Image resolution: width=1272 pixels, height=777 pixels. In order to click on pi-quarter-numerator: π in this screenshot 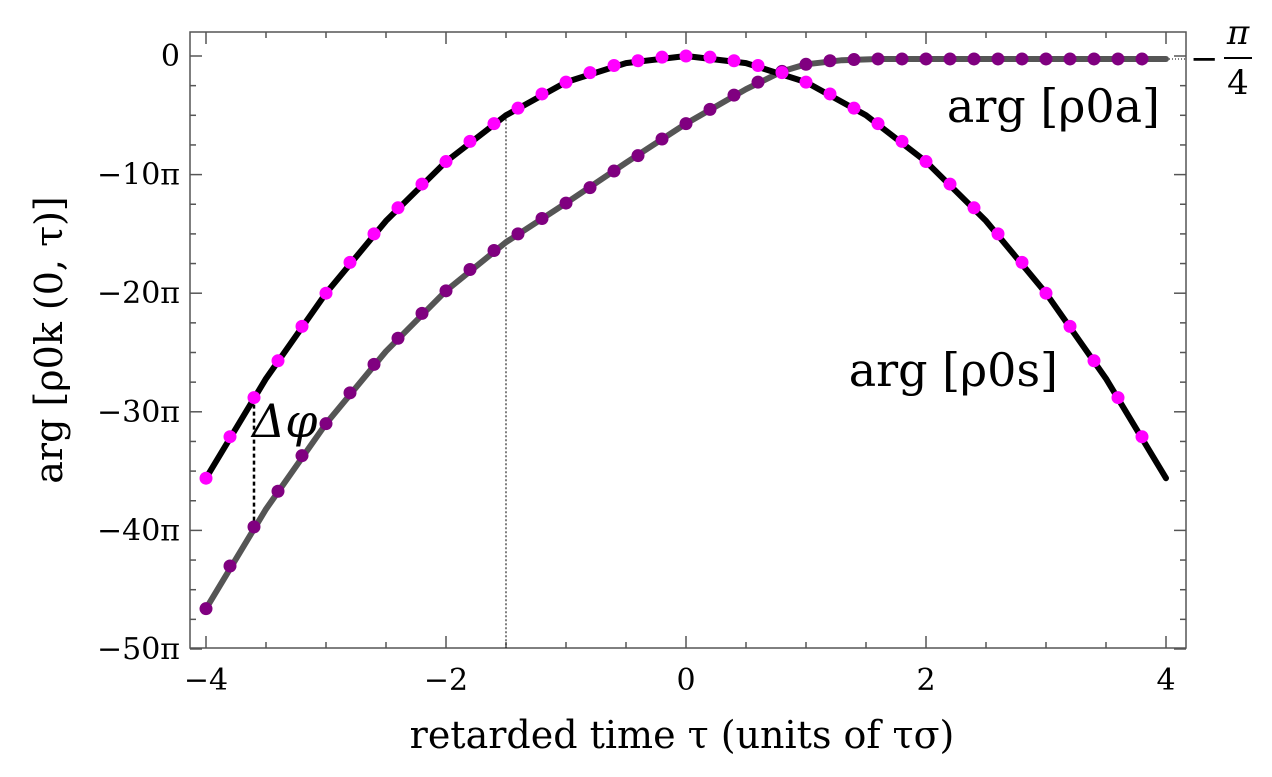, I will do `click(1238, 33)`.